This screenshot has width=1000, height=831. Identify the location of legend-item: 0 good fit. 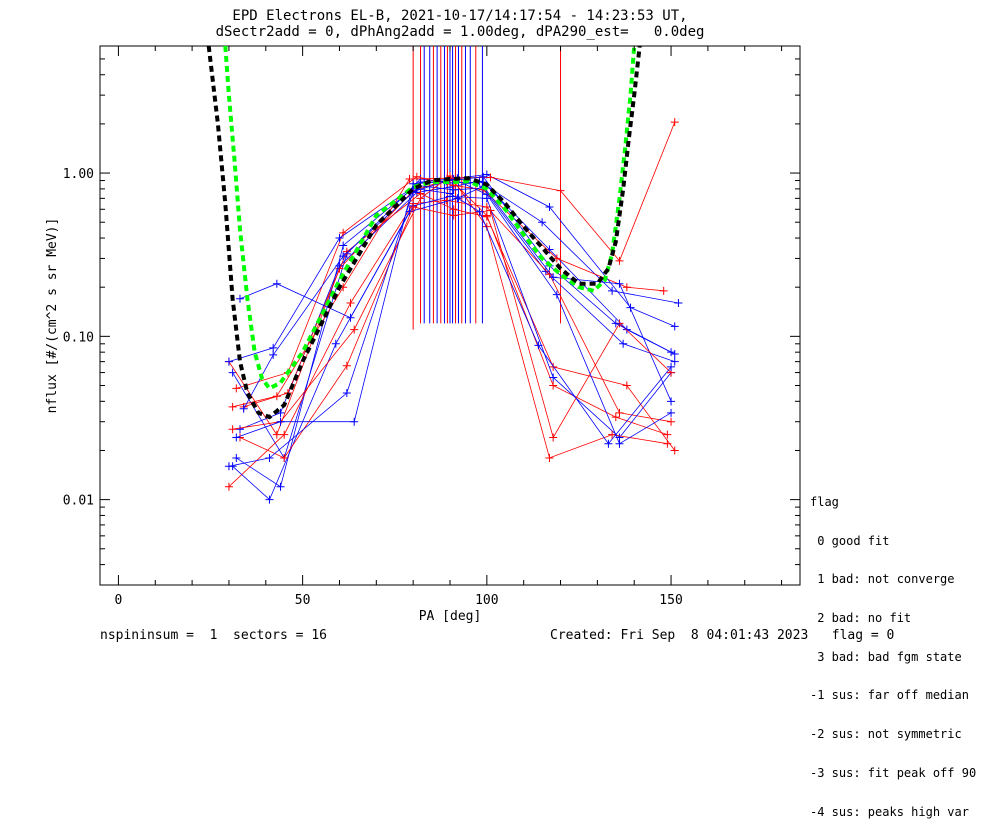
(850, 540).